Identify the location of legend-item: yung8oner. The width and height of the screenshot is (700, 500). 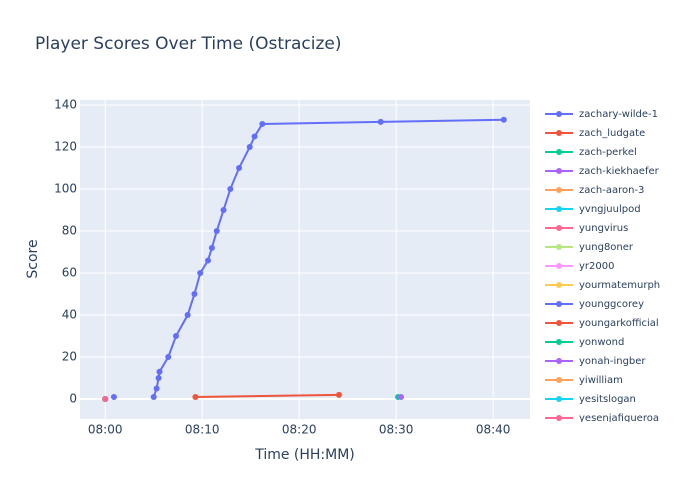
(589, 247).